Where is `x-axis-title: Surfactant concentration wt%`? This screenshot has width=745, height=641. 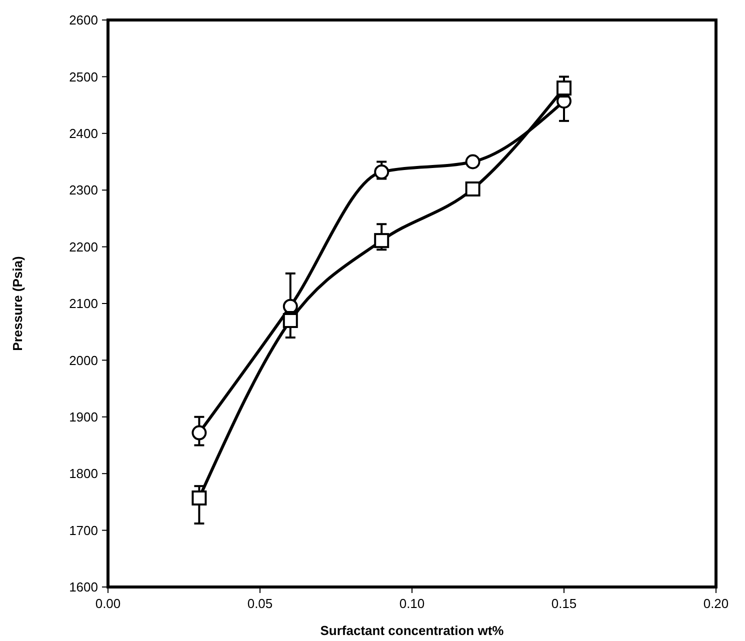 x-axis-title: Surfactant concentration wt% is located at coordinates (412, 630).